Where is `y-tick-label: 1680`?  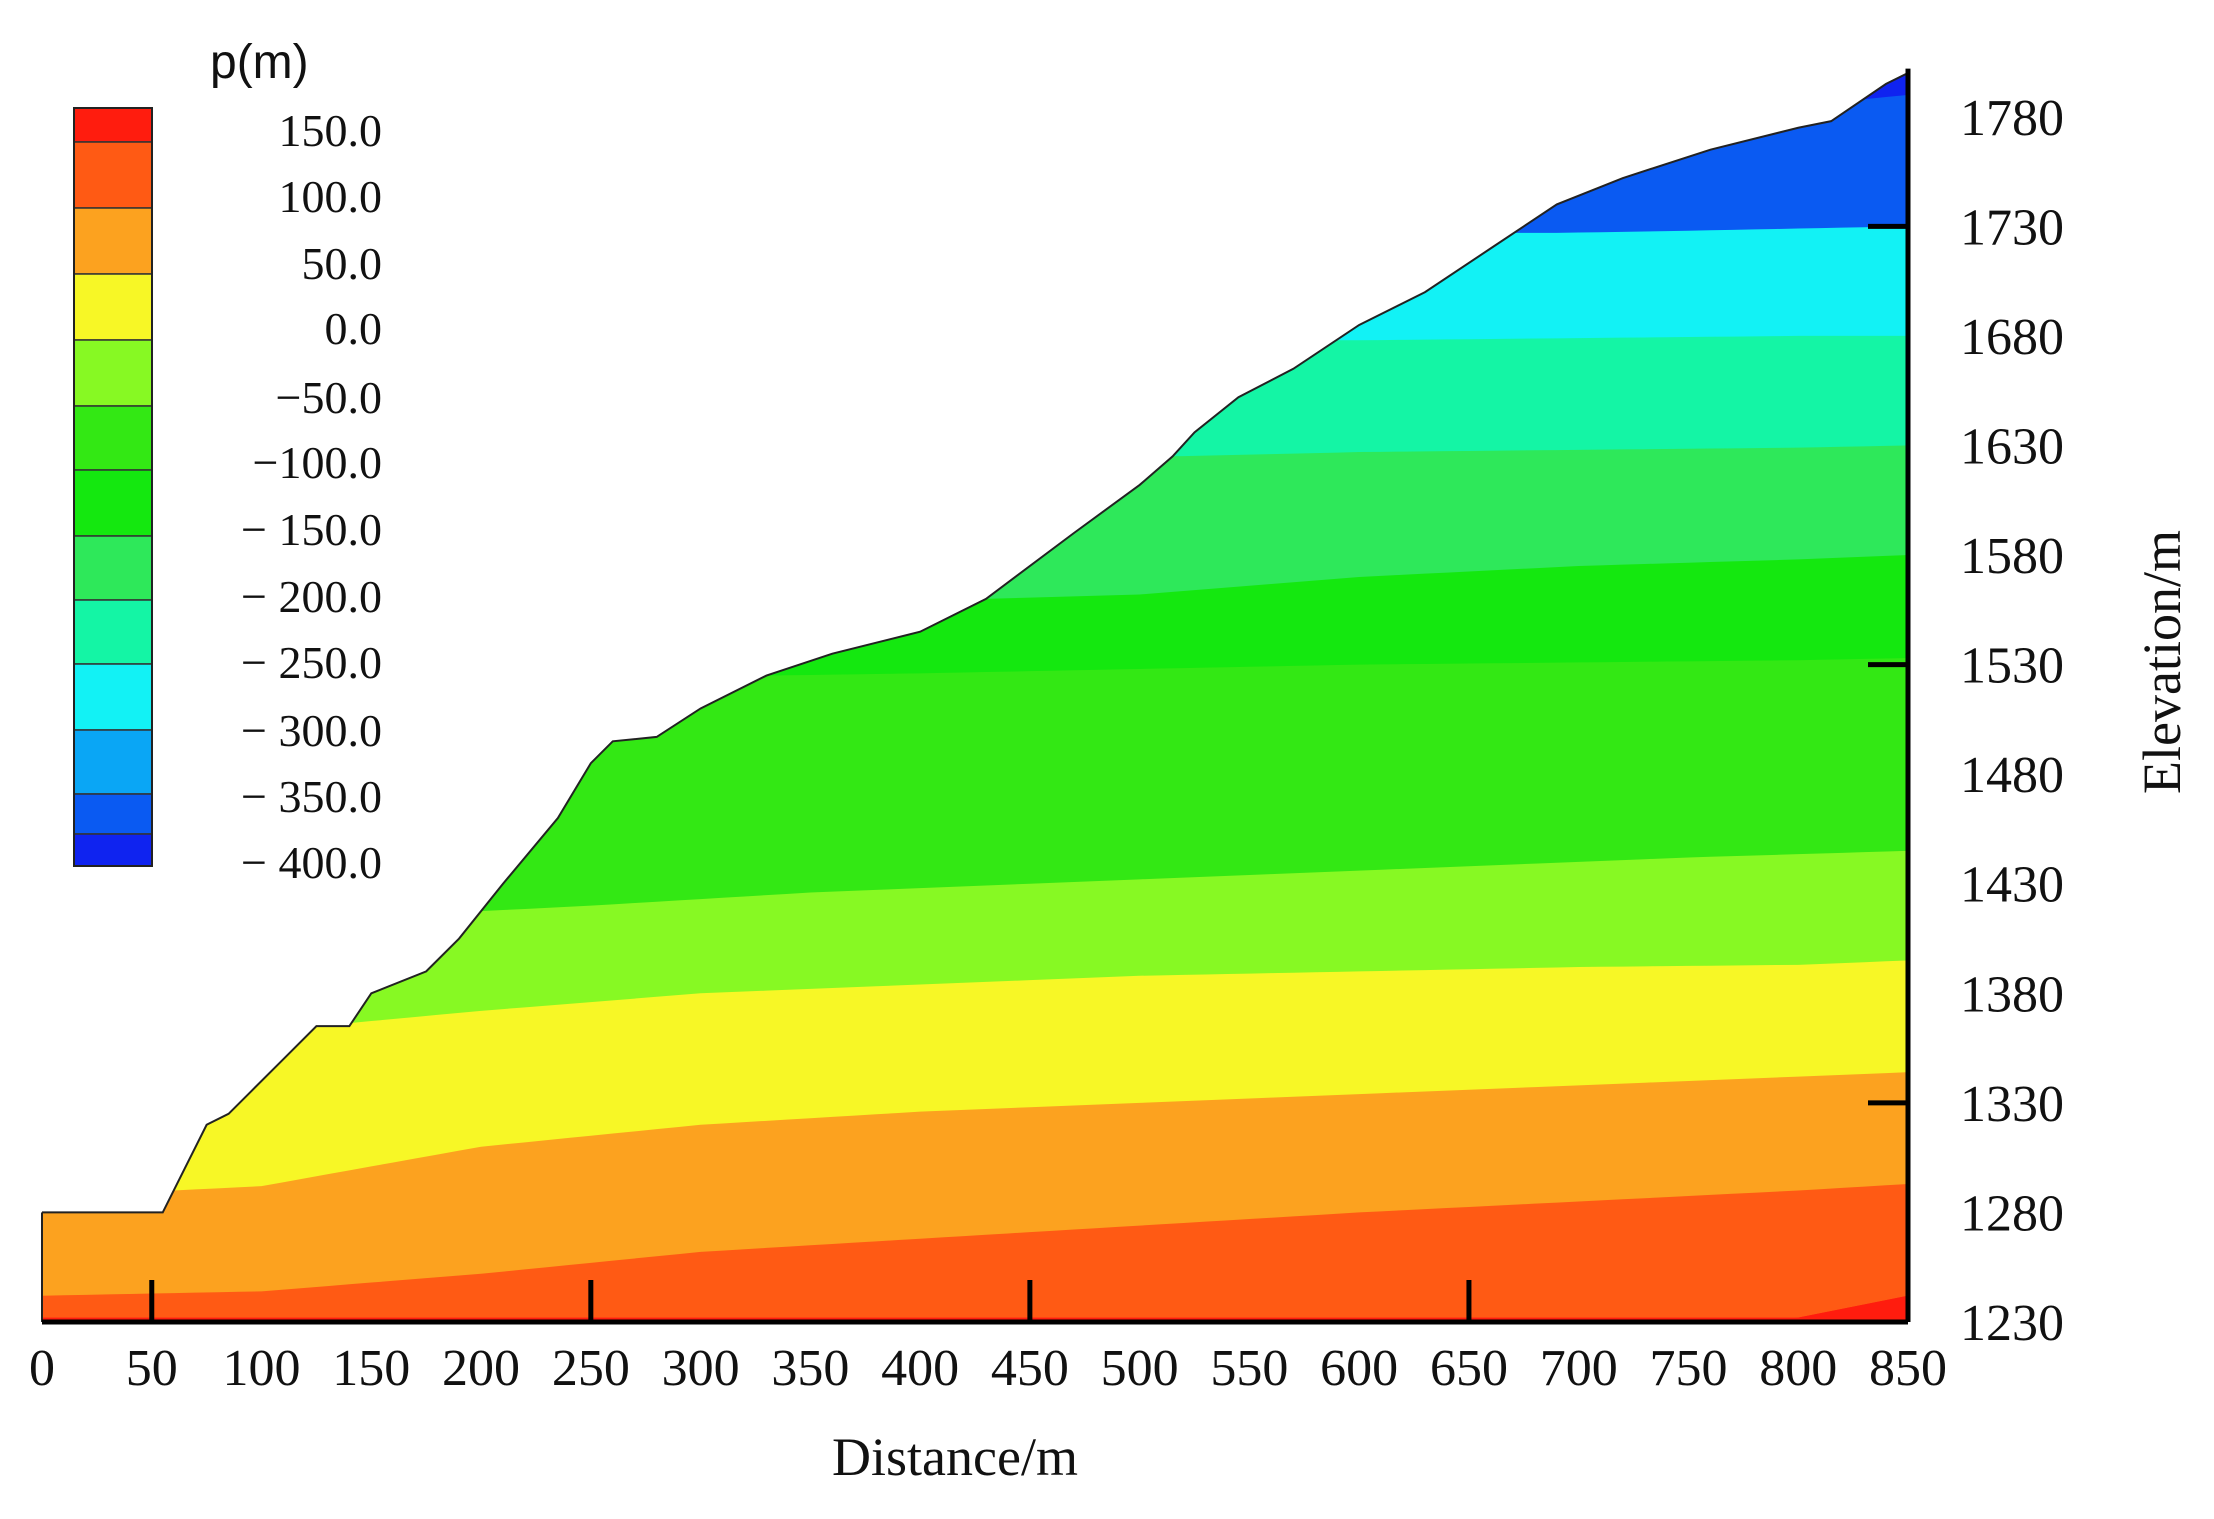
y-tick-label: 1680 is located at coordinates (2012, 337).